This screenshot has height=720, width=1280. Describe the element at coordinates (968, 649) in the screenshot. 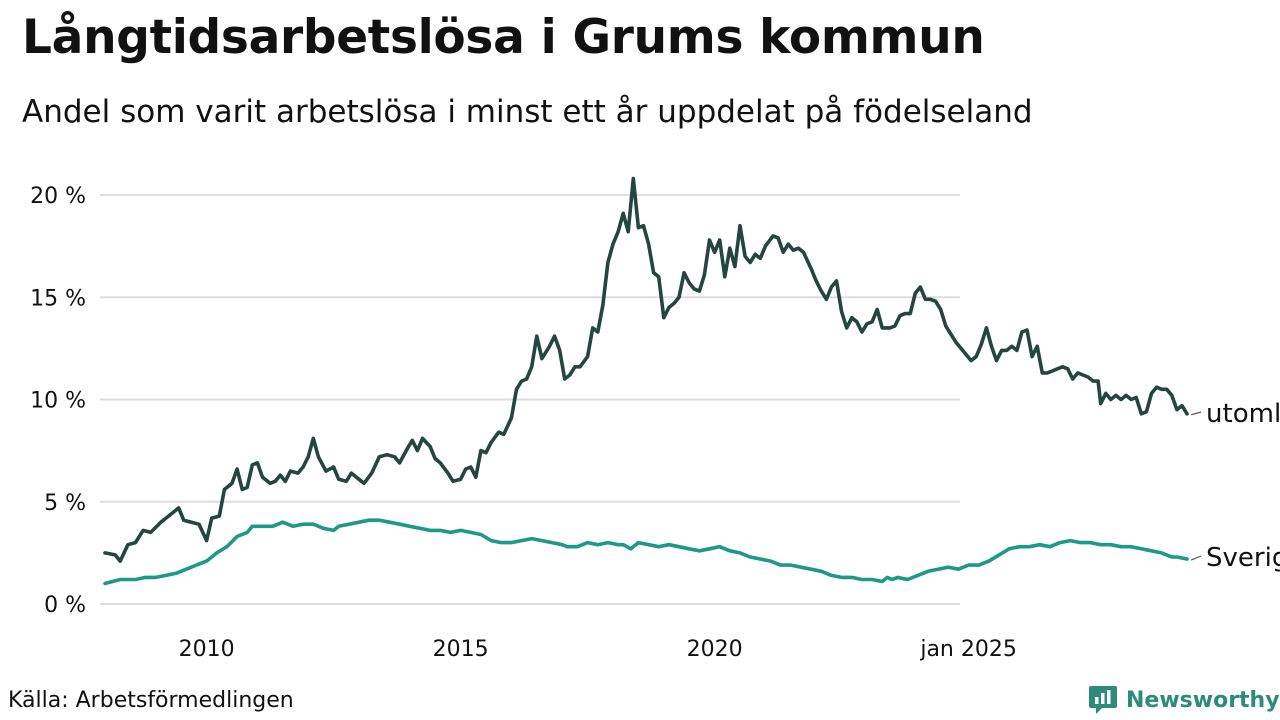

I see `x-tick-label: jan 2025` at that location.